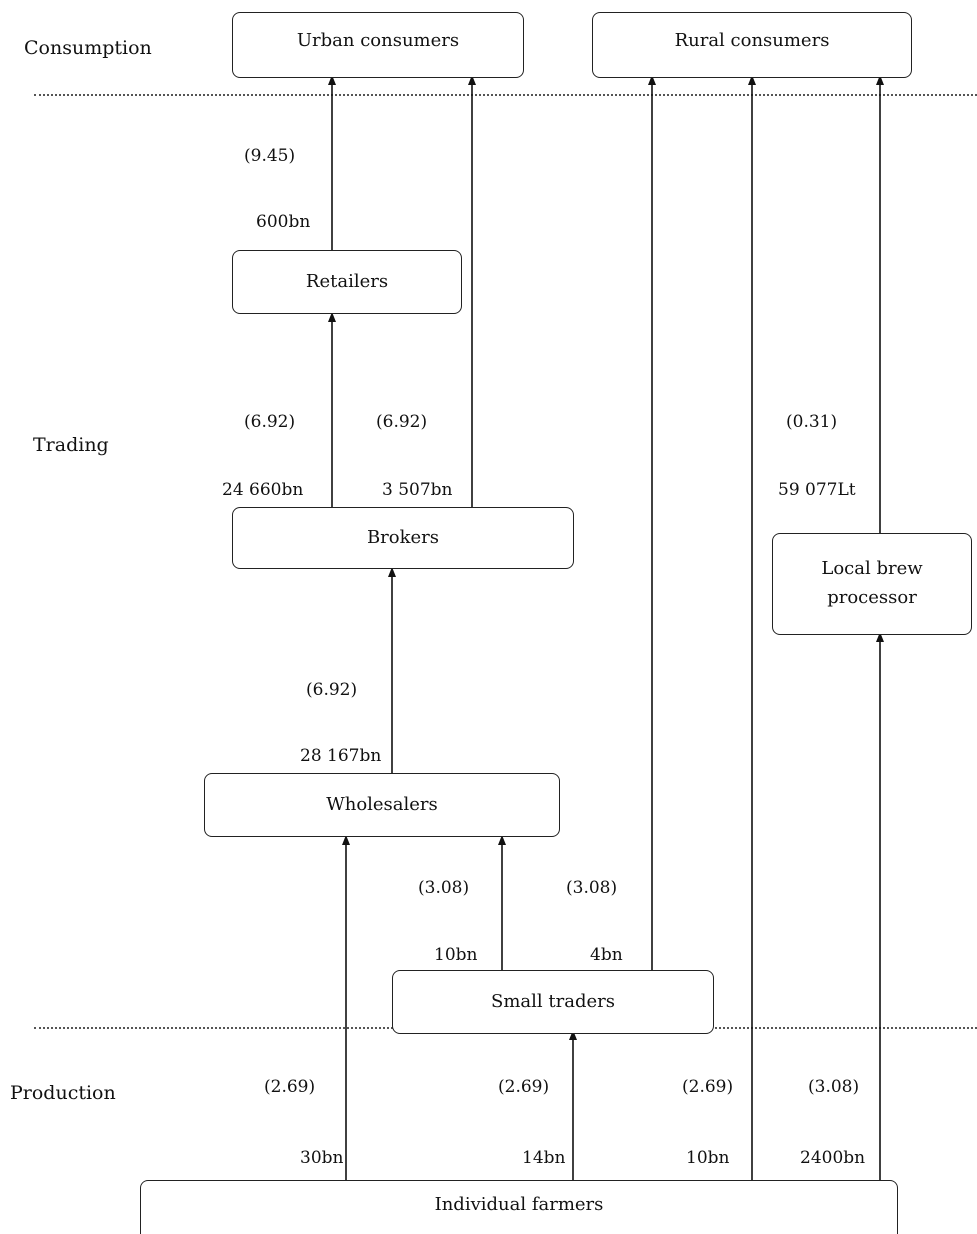  What do you see at coordinates (505, 95) in the screenshot?
I see `separator-consumption-trading` at bounding box center [505, 95].